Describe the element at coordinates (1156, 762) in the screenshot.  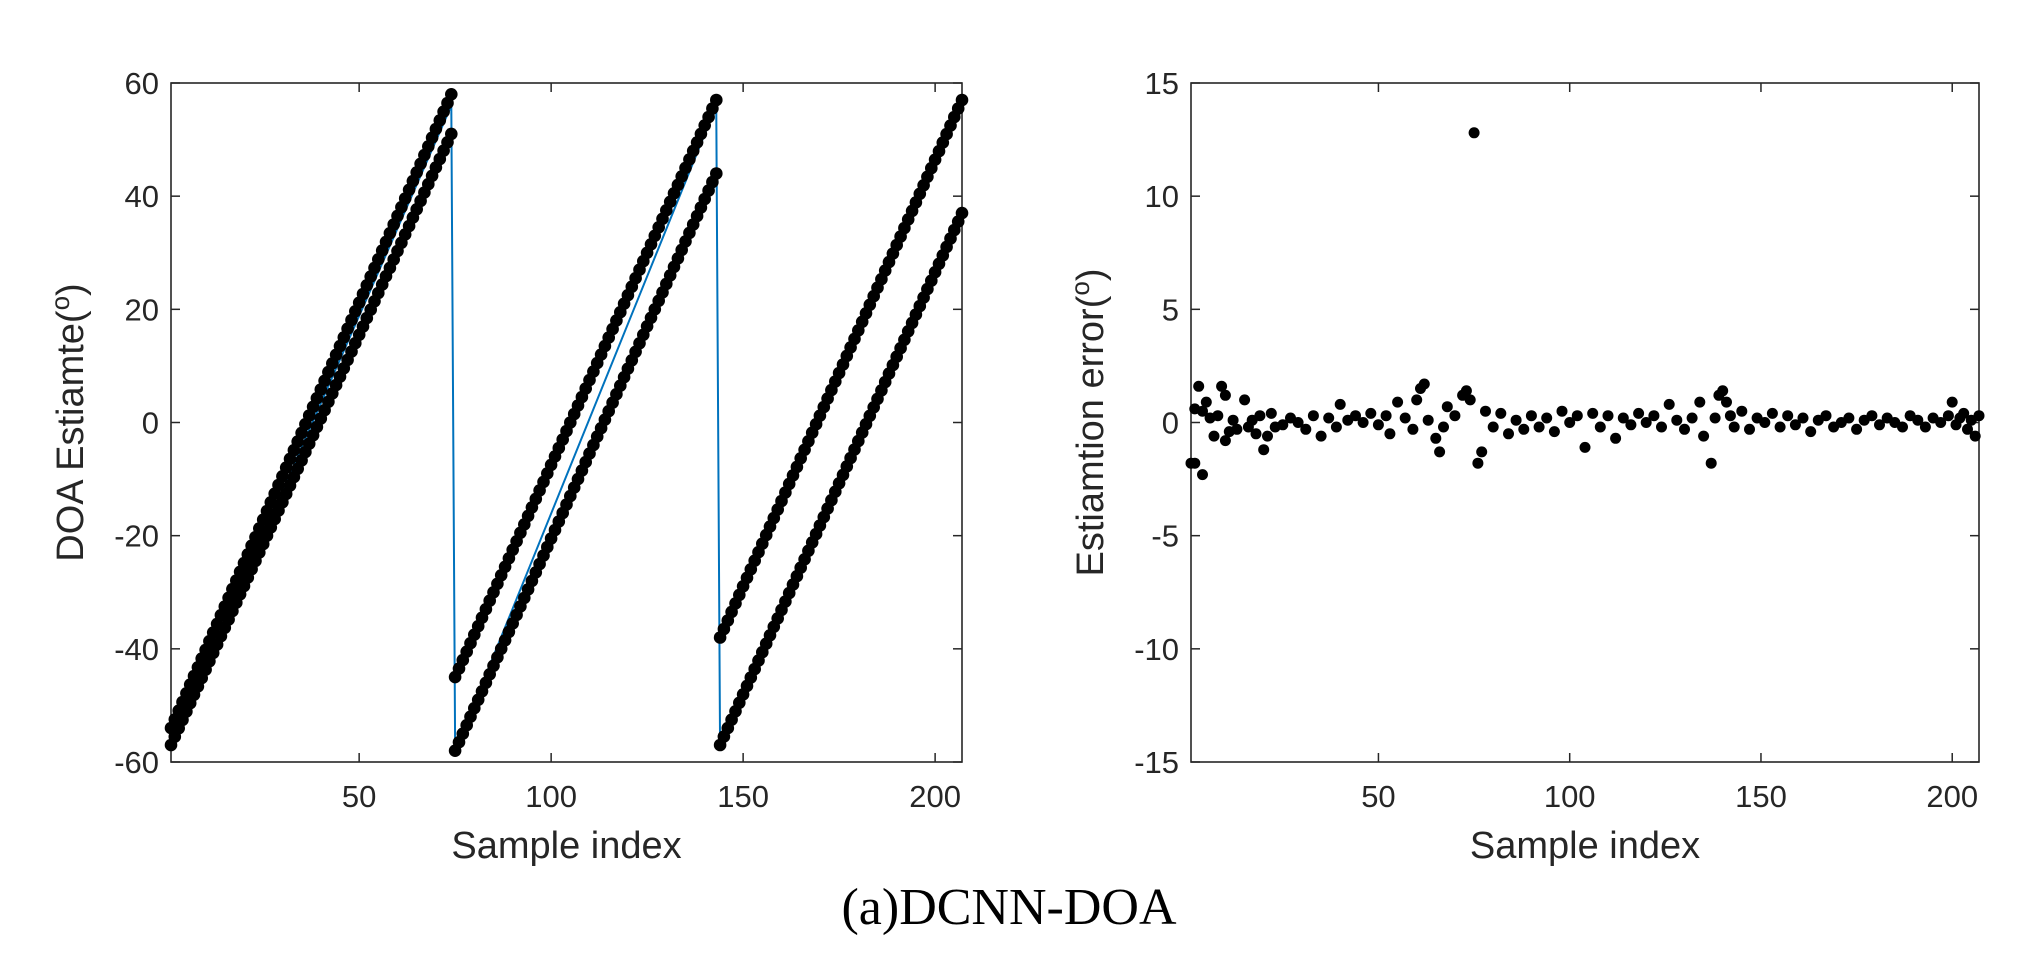
I see `y-tick-label: -15` at that location.